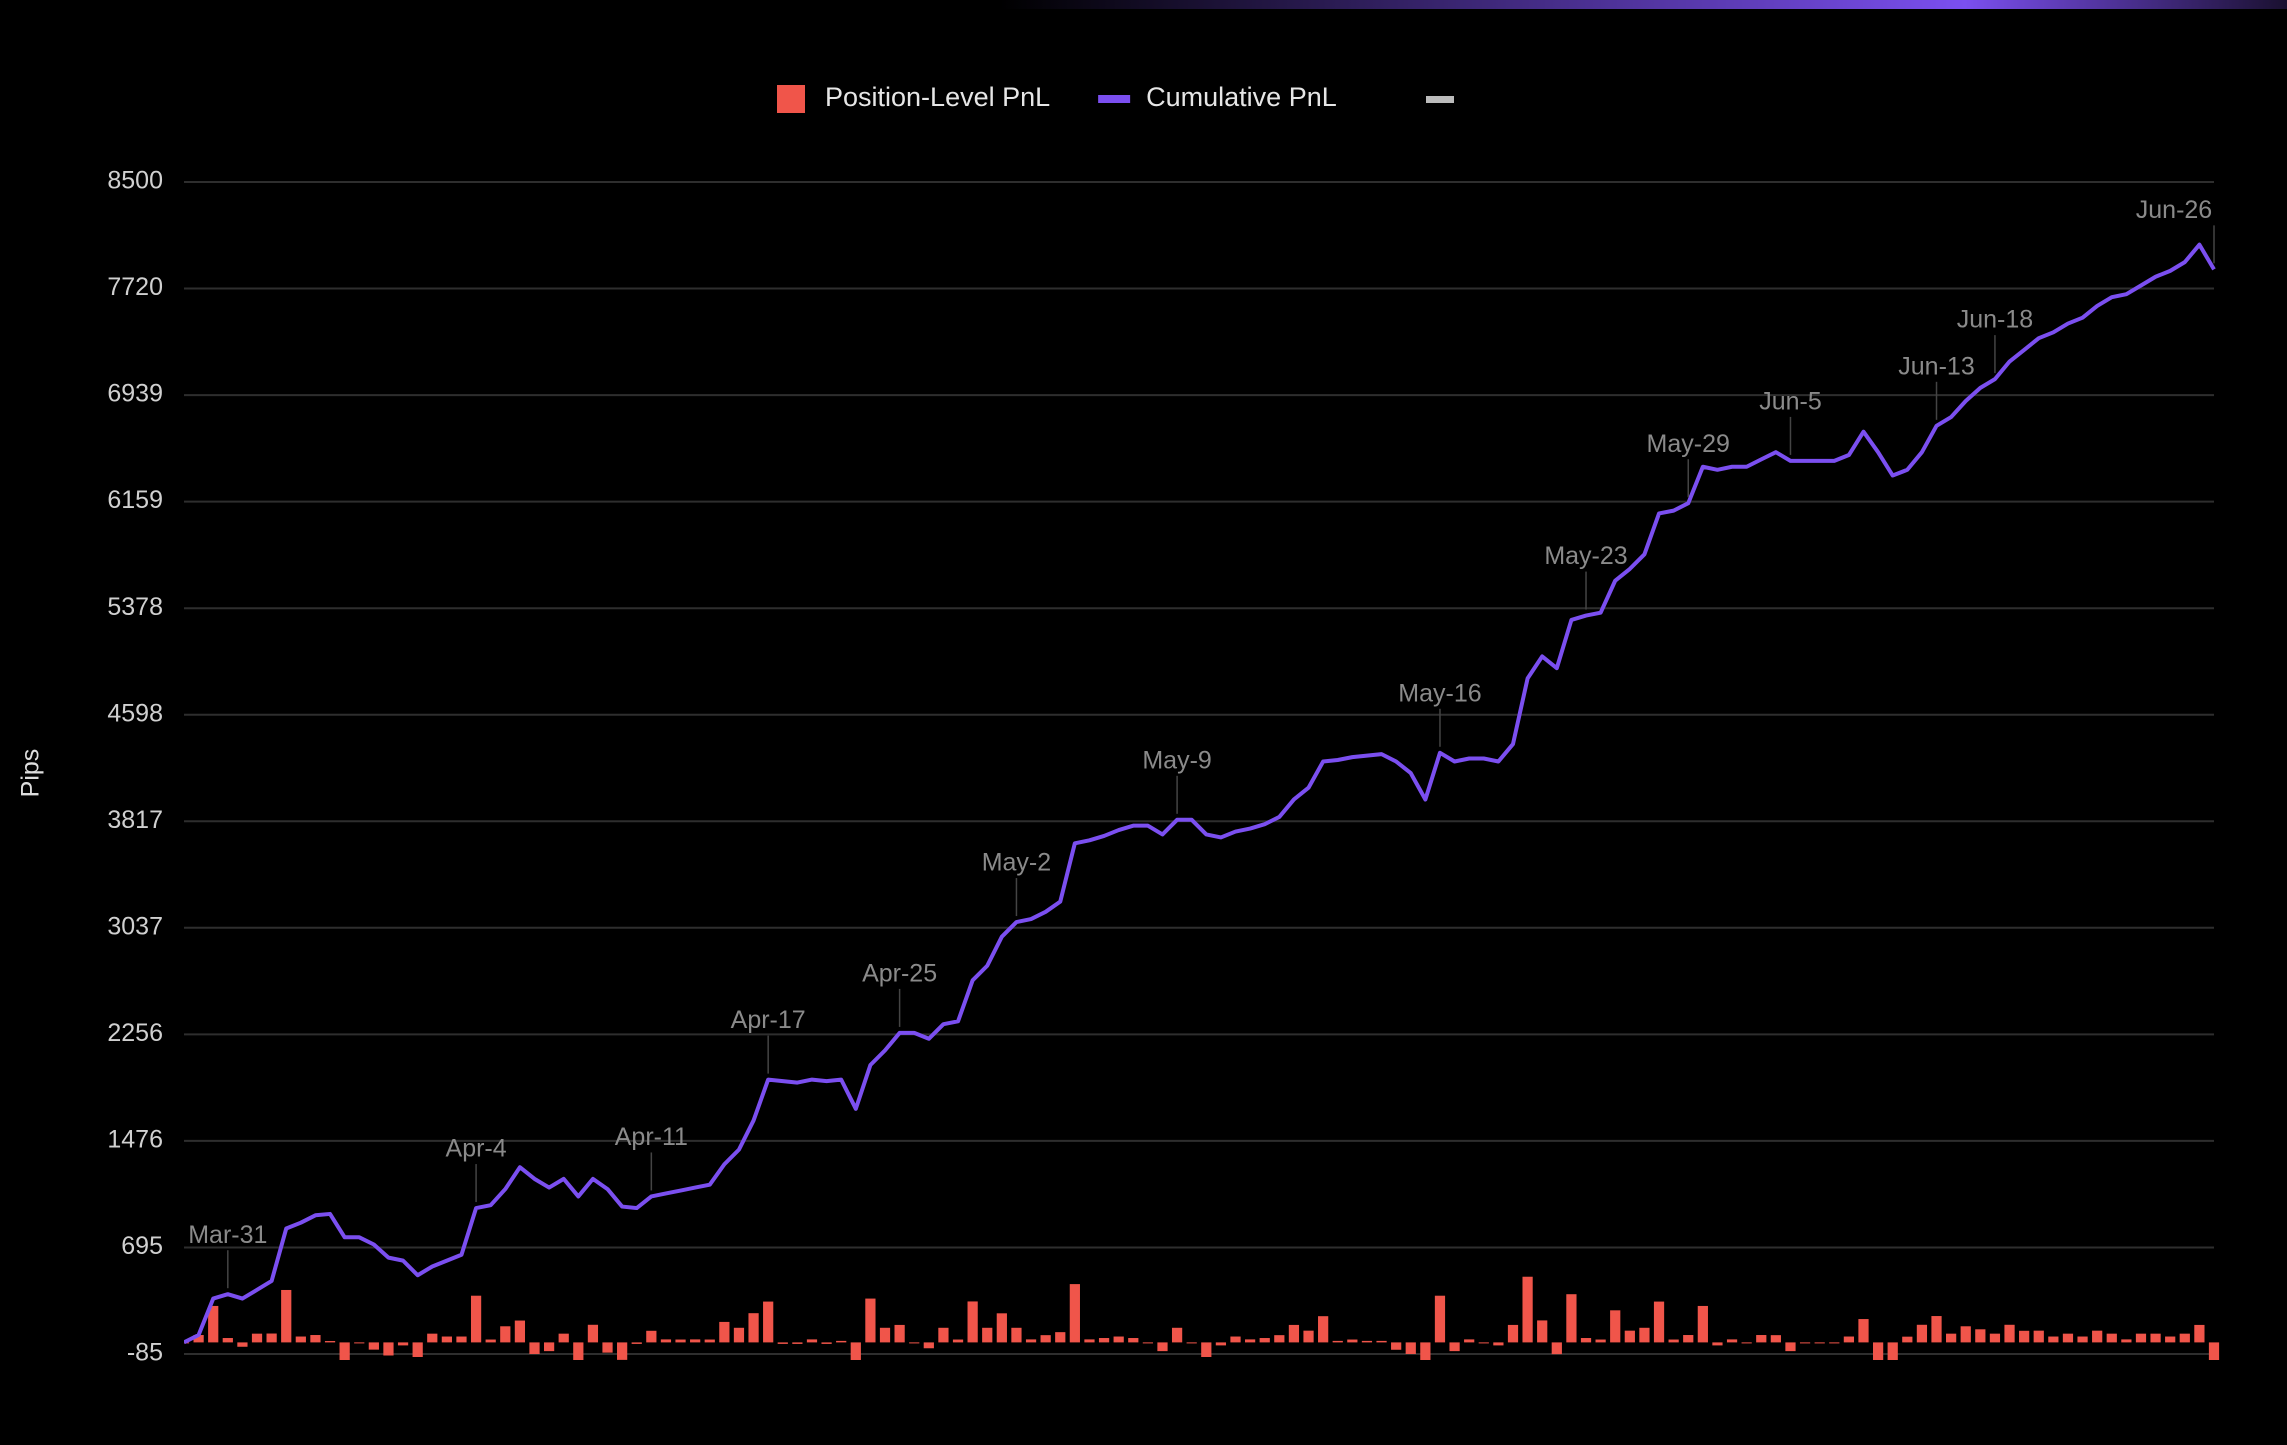 The image size is (2287, 1445). I want to click on y-tick-label: 3817, so click(135, 820).